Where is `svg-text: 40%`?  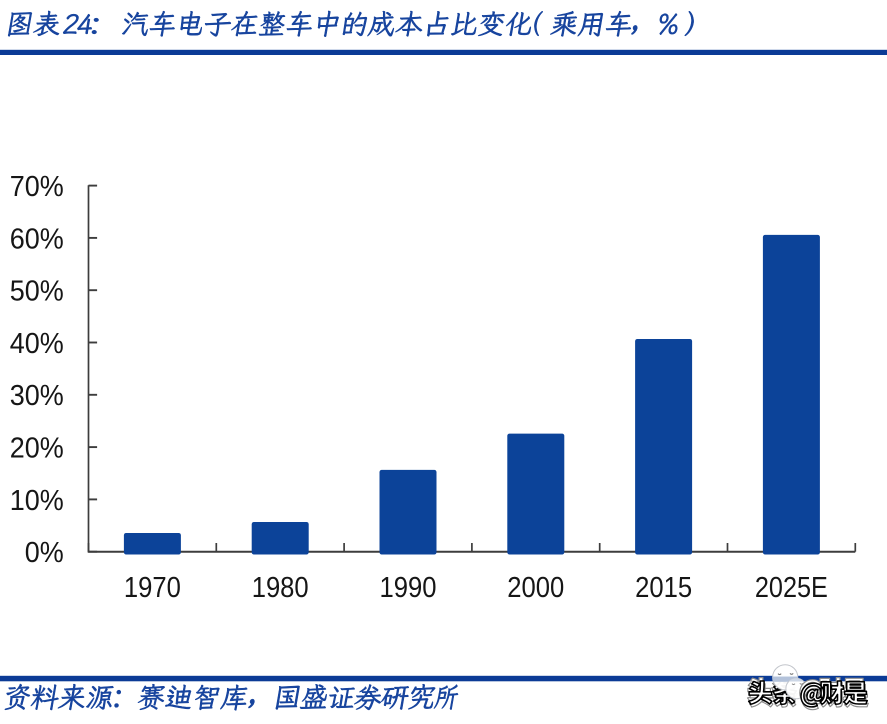
svg-text: 40% is located at coordinates (37, 344).